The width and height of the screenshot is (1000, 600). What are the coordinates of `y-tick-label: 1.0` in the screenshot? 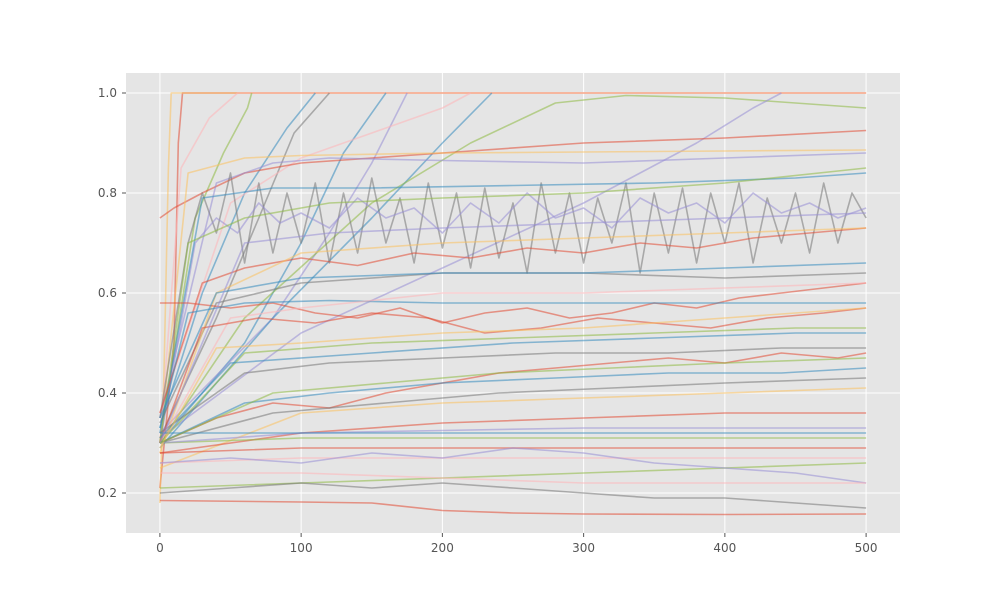 It's located at (107, 93).